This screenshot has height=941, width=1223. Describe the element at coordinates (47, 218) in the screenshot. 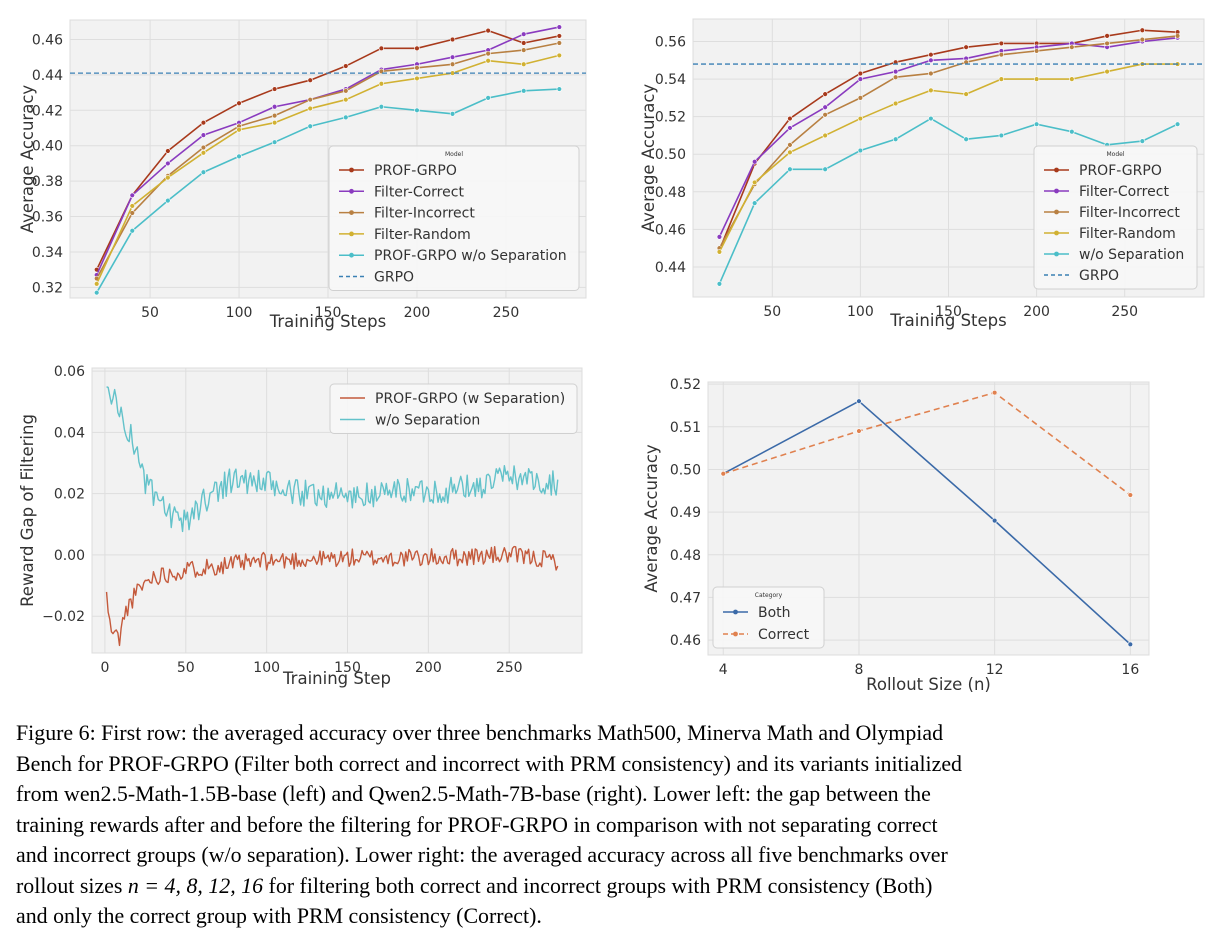

I see `y-tick-label: 0.36` at that location.